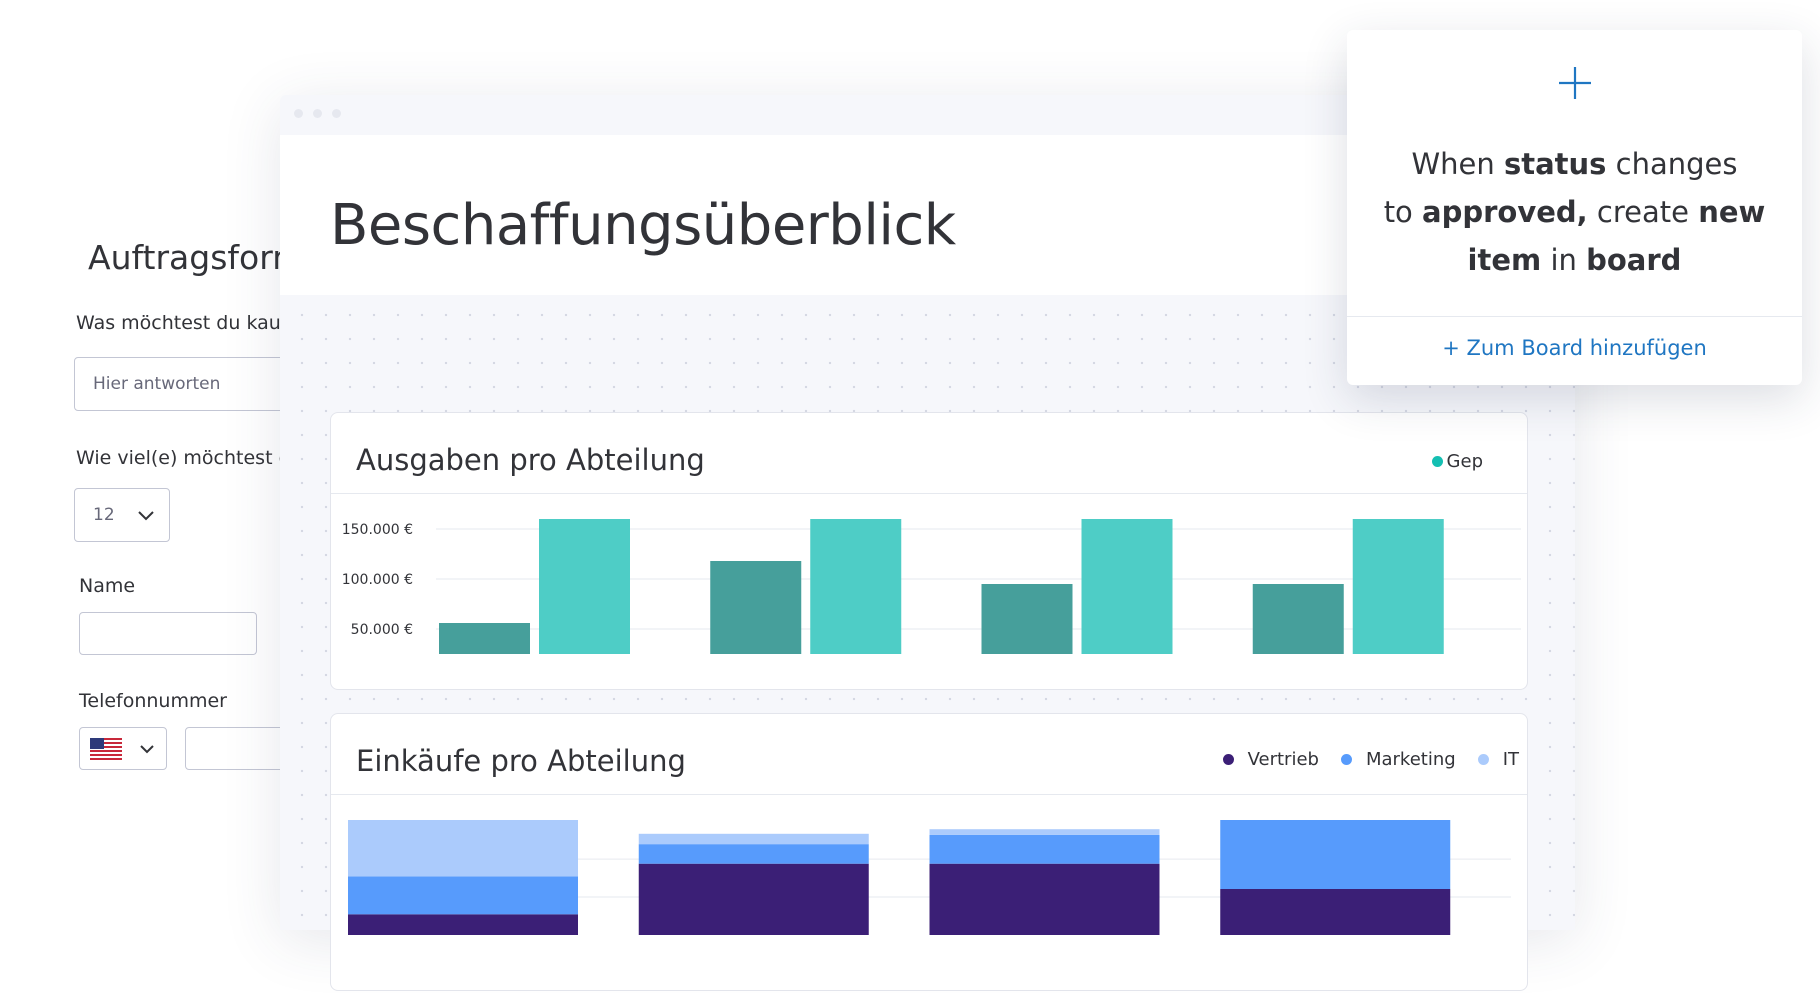 The width and height of the screenshot is (1820, 1000). Describe the element at coordinates (153, 701) in the screenshot. I see `phone-label: Telefonnummer` at that location.